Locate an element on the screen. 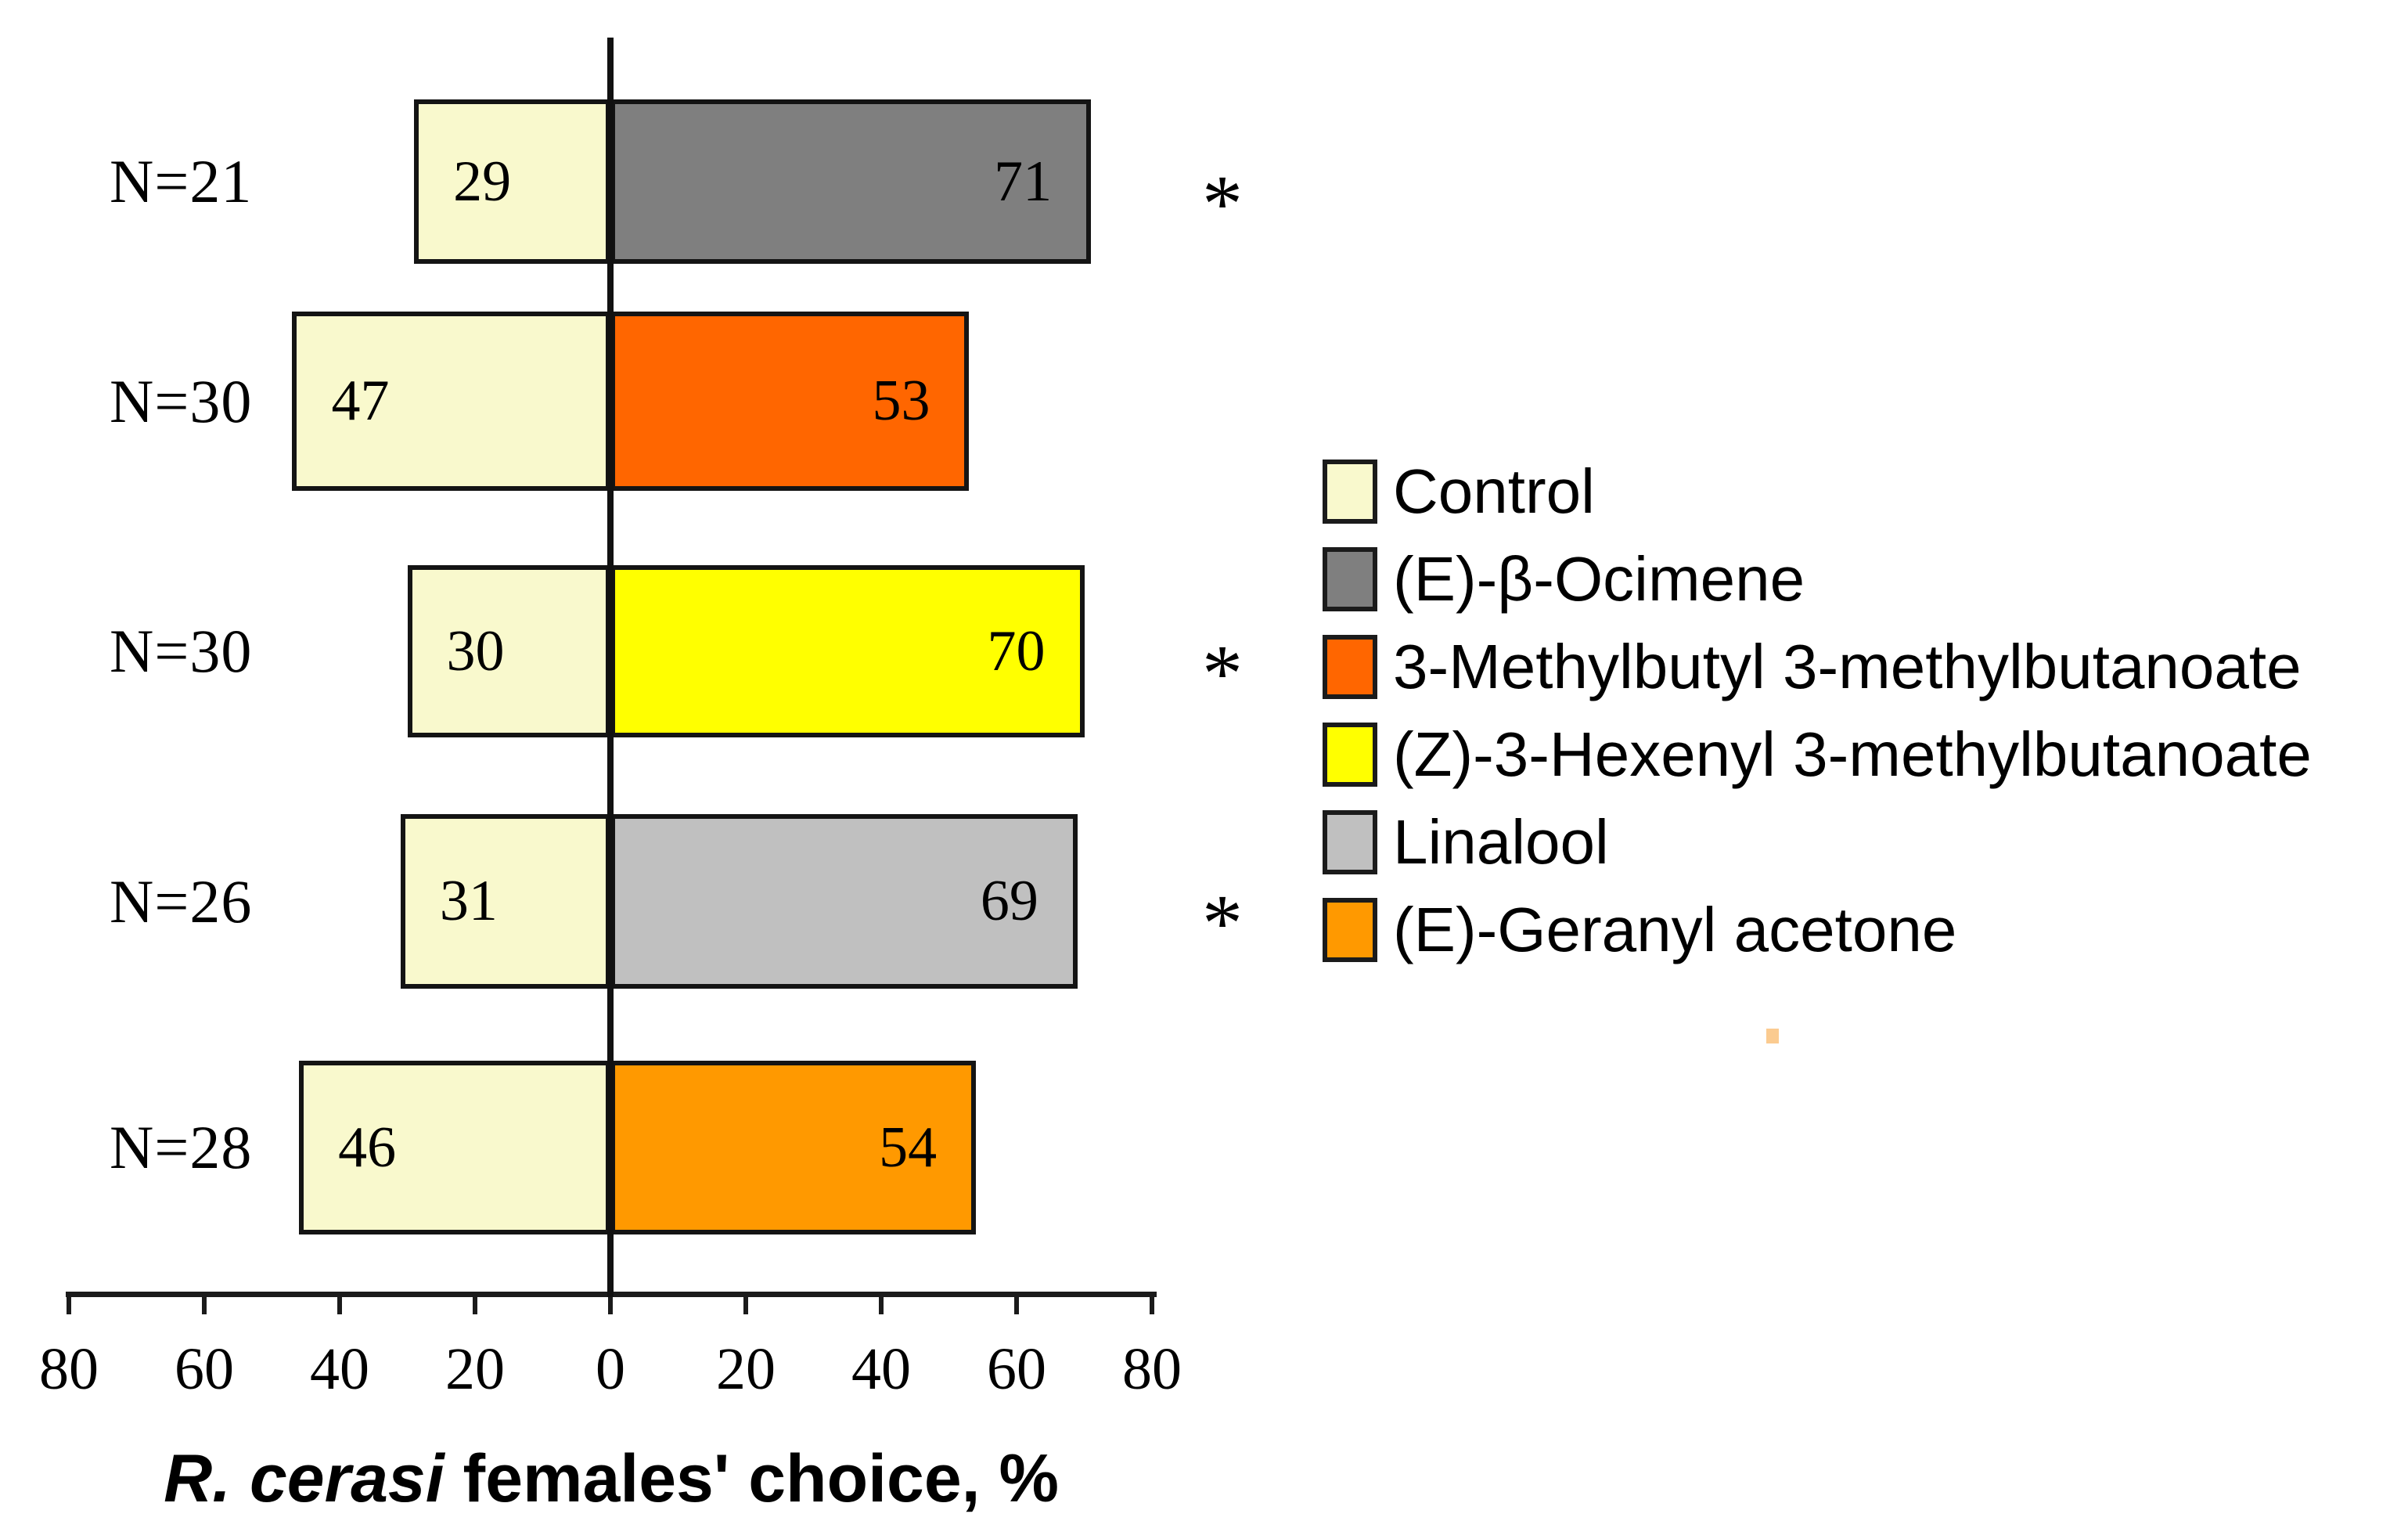 The image size is (2408, 1539). bar-treatment-linalool: 69 is located at coordinates (844, 901).